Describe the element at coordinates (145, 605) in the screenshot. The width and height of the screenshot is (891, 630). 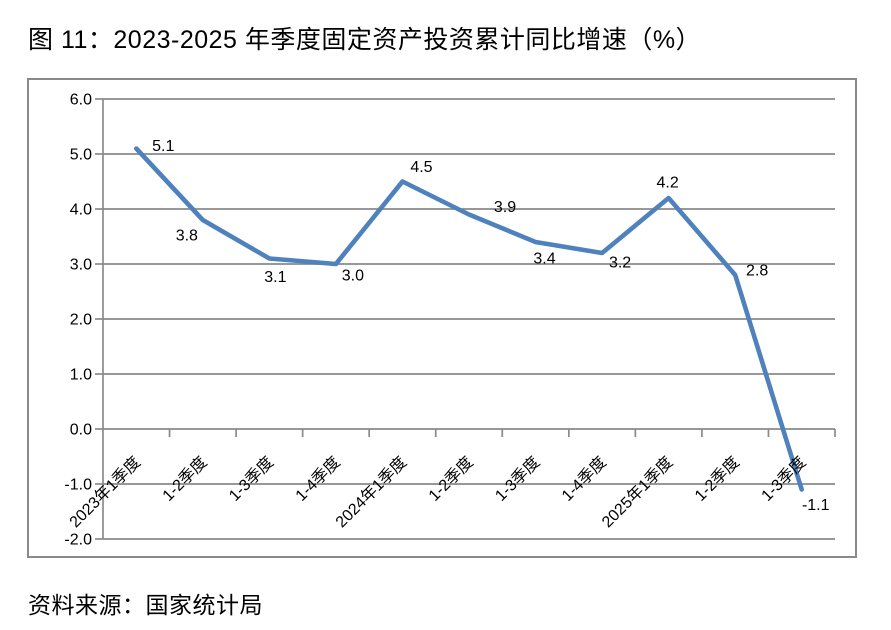
I see `source-note: 资料来源：国家统计局` at that location.